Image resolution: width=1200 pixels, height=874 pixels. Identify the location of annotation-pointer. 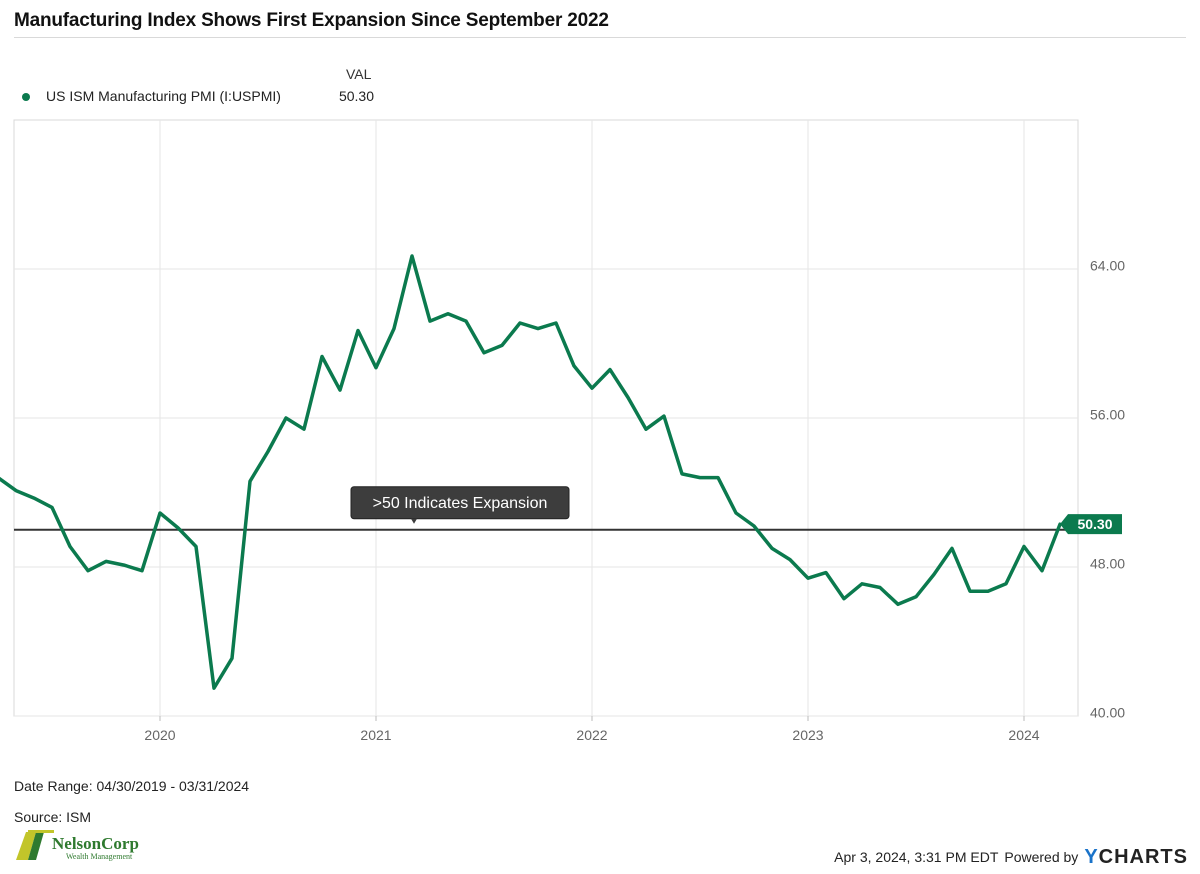
(414, 521).